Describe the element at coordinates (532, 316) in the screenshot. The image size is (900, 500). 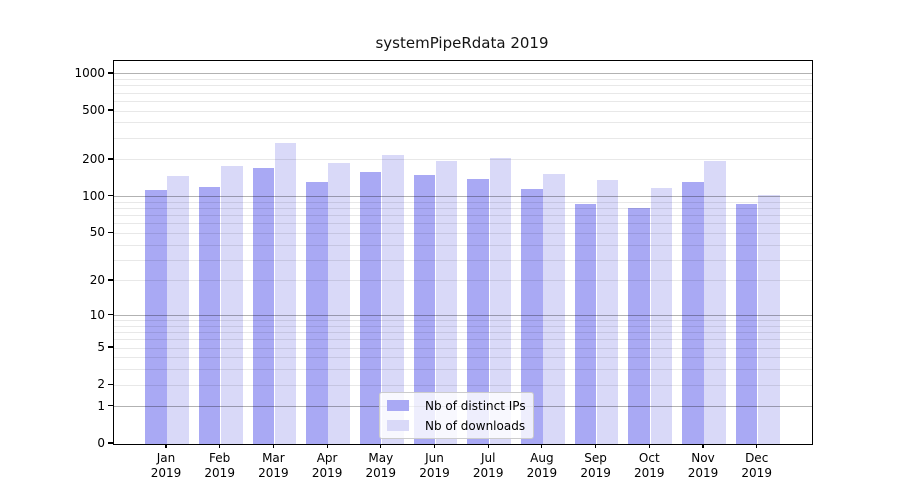
I see `bar-nb-of-distinct-ips-aug-2019` at that location.